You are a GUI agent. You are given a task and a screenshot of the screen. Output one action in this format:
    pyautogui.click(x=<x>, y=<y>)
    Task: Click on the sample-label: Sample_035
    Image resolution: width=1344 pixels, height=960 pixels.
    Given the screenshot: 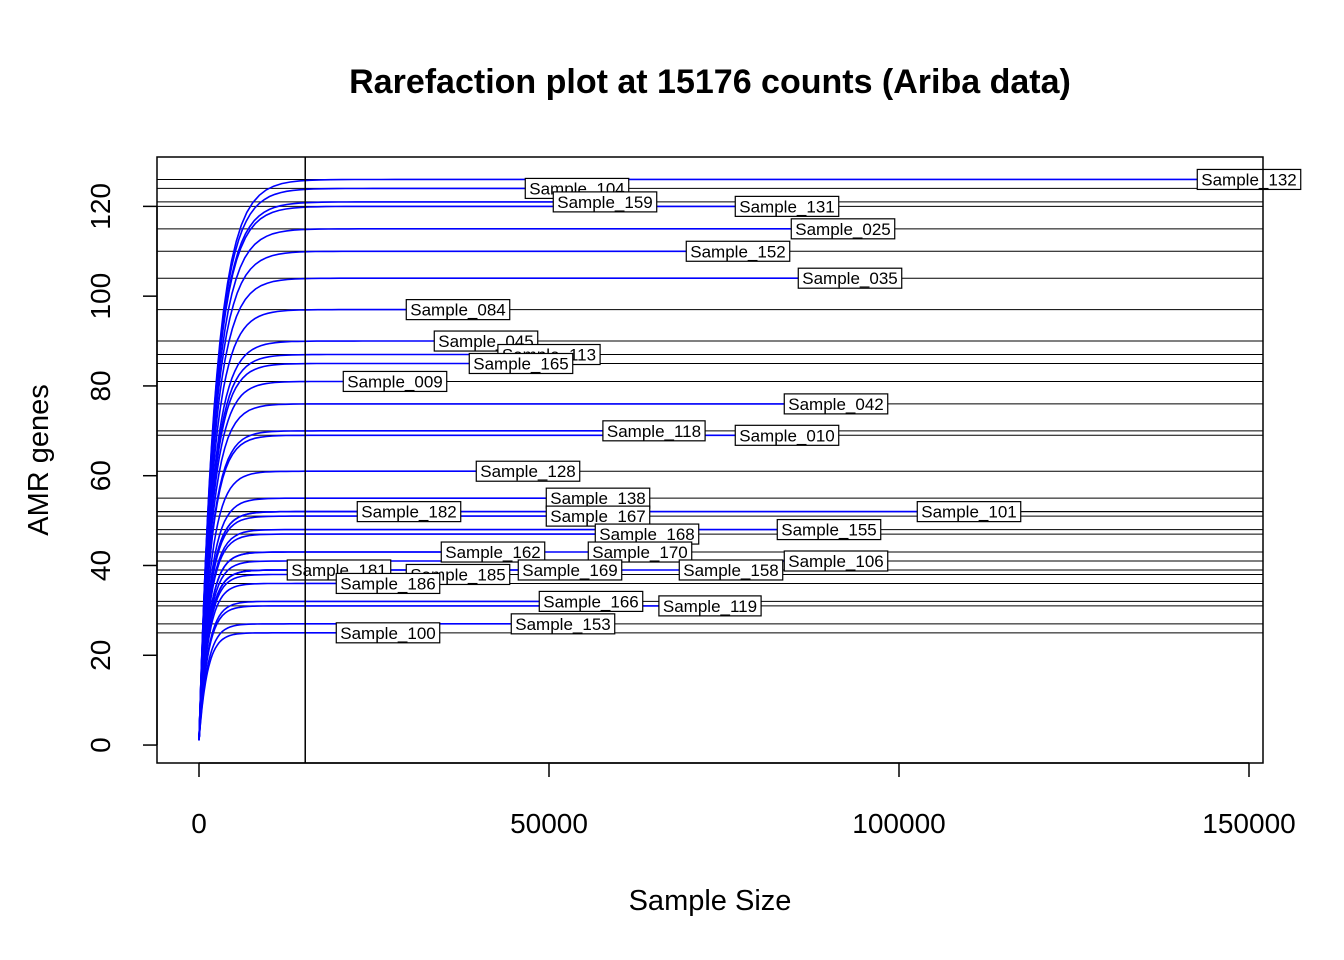 What is the action you would take?
    pyautogui.click(x=850, y=278)
    